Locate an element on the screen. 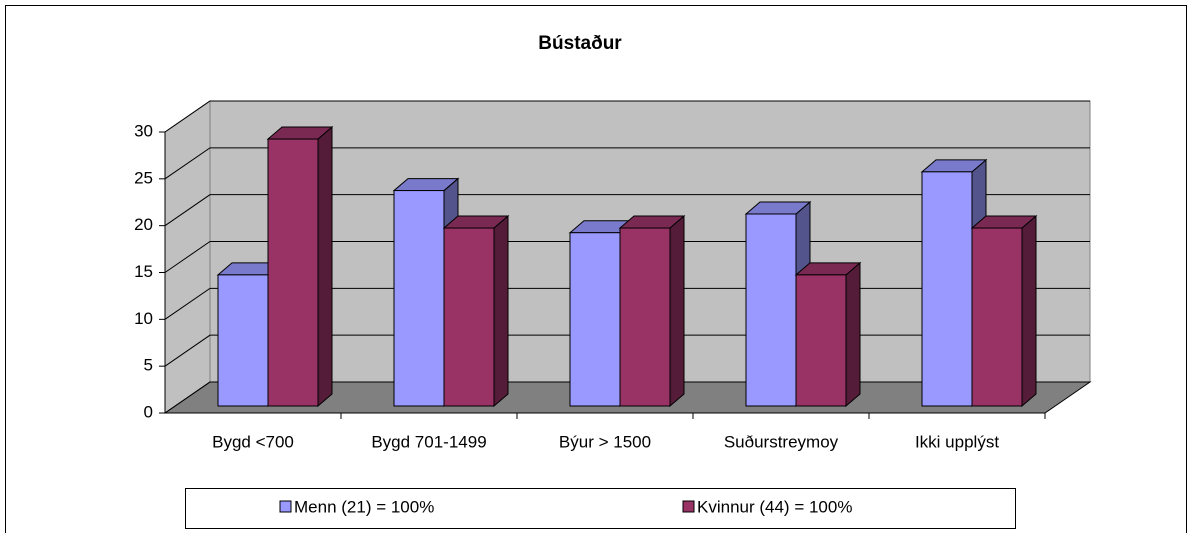 This screenshot has width=1192, height=533. y-tick-label: 15 is located at coordinates (143, 271).